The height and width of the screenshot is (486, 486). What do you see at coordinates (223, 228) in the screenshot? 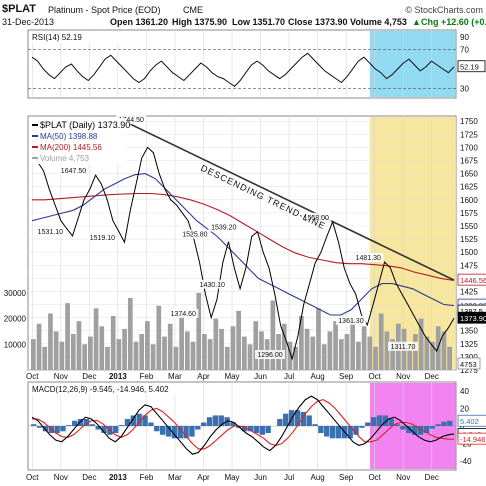
I see `price-annotation-label: 1539.20` at bounding box center [223, 228].